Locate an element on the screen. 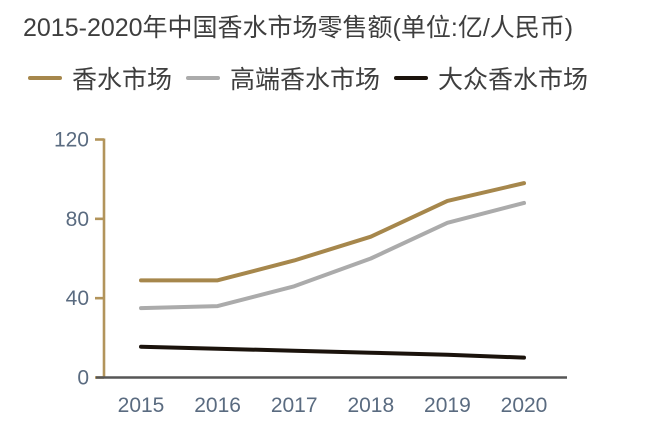  x-tick-label: 2017 is located at coordinates (294, 405).